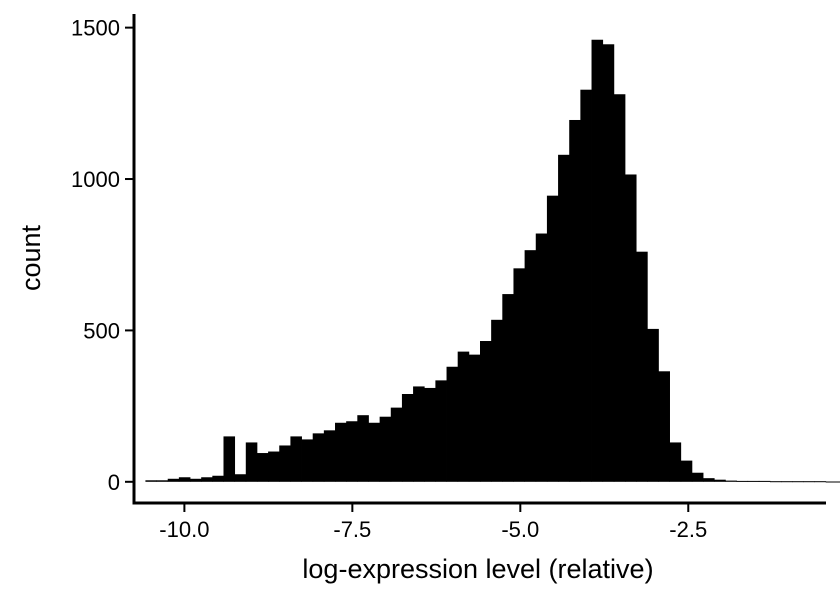 The height and width of the screenshot is (600, 840). I want to click on x-tick-label: -2.5, so click(688, 529).